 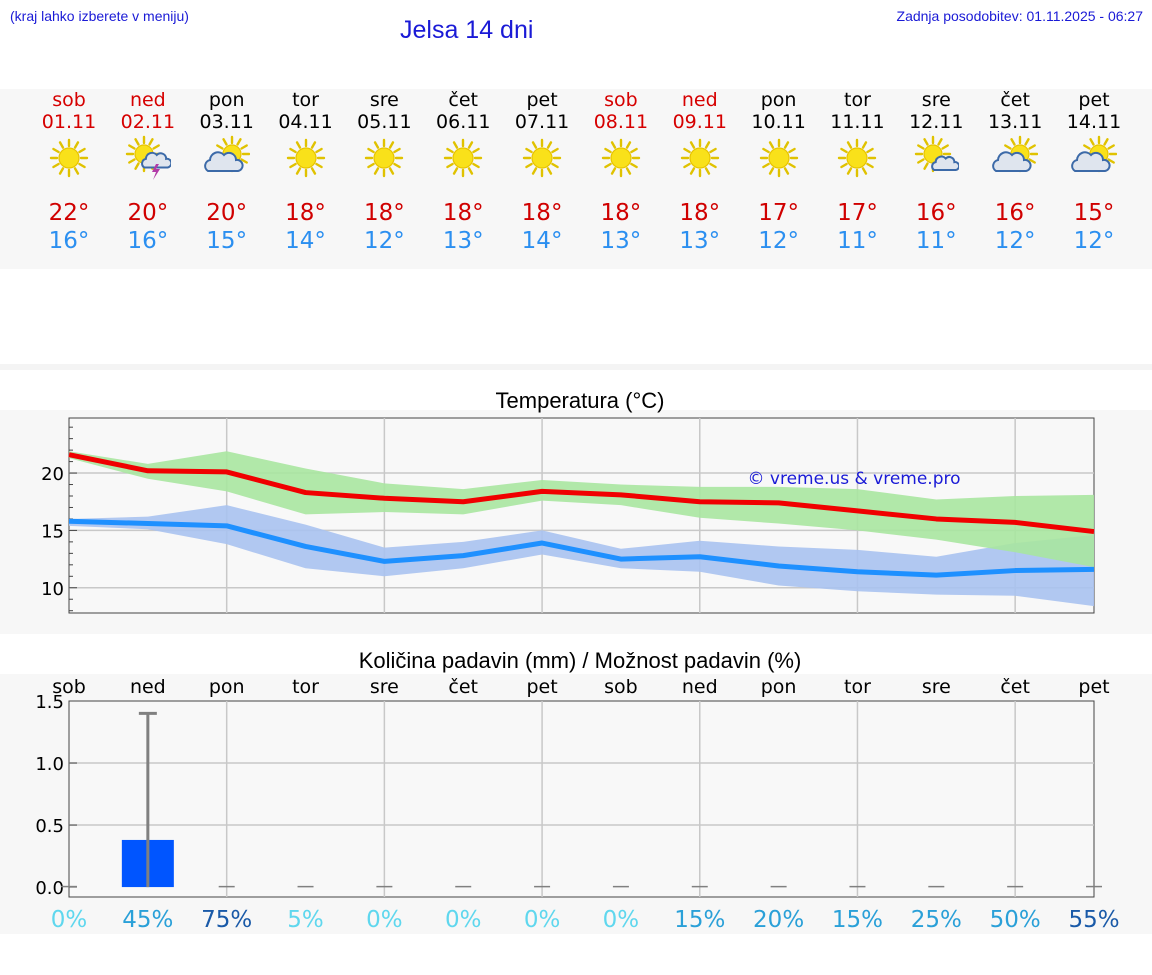 What do you see at coordinates (700, 172) in the screenshot?
I see `forecast-day: ned 09.11 18° 13°` at bounding box center [700, 172].